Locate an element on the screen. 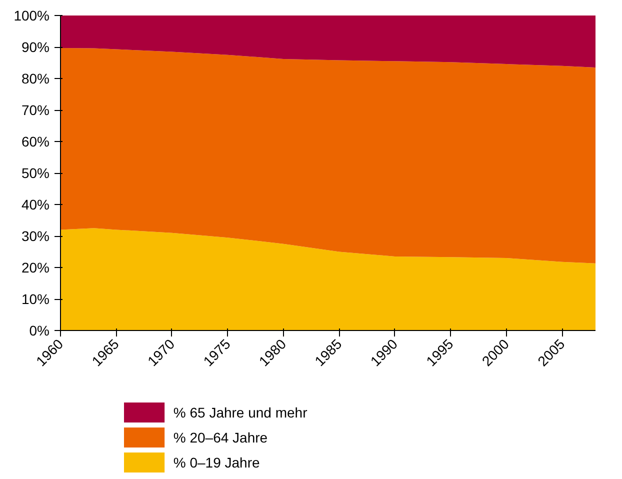 The image size is (622, 479). y-tick-label: 10% is located at coordinates (35, 299).